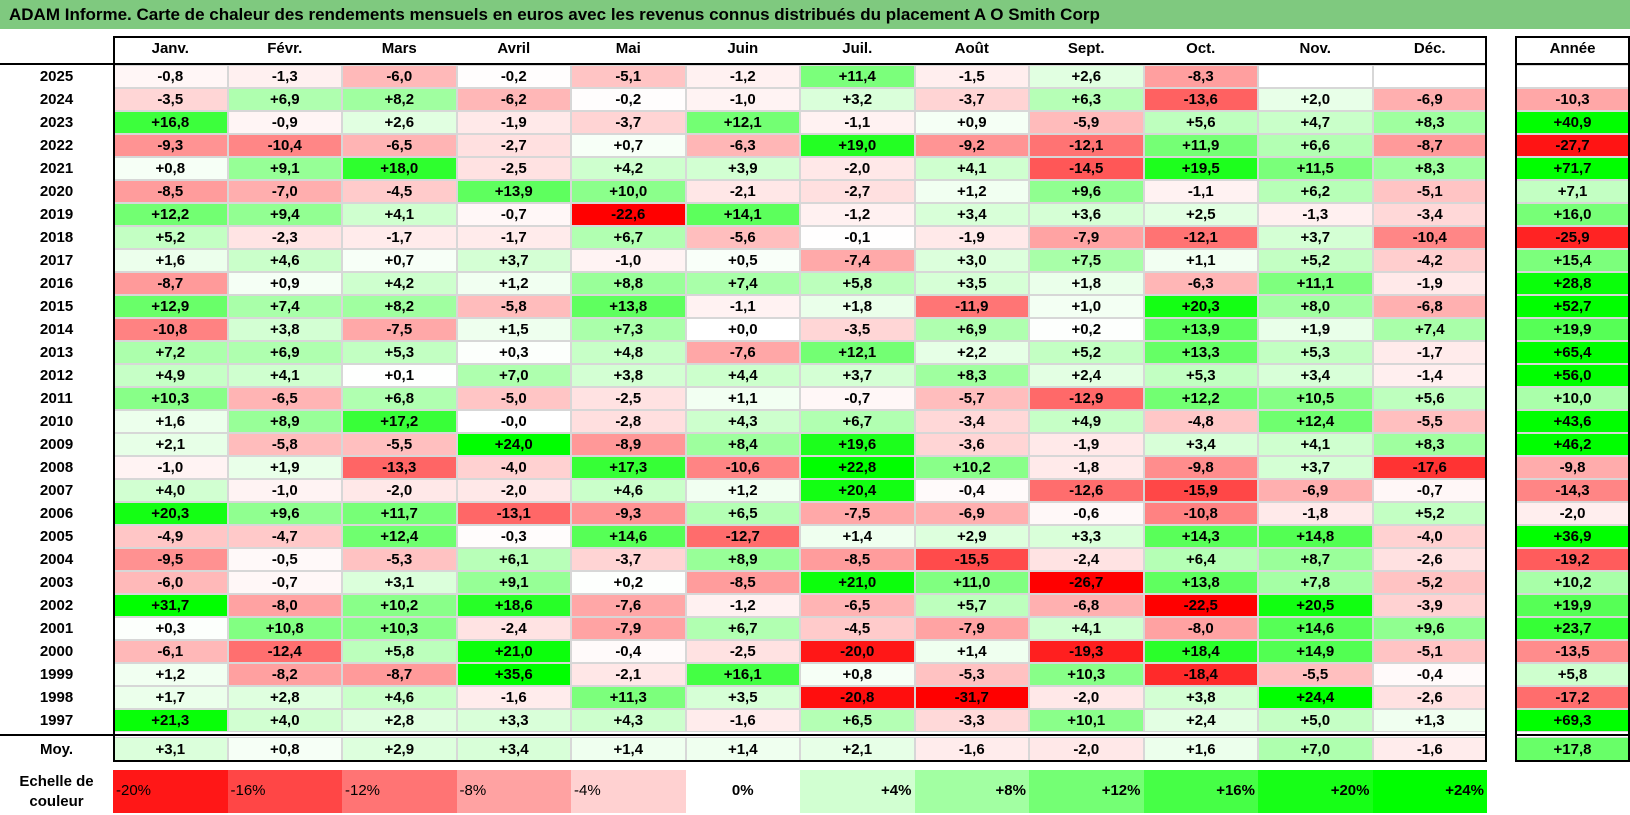 This screenshot has height=815, width=1630. What do you see at coordinates (170, 674) in the screenshot?
I see `heatmap-cell: +1,2` at bounding box center [170, 674].